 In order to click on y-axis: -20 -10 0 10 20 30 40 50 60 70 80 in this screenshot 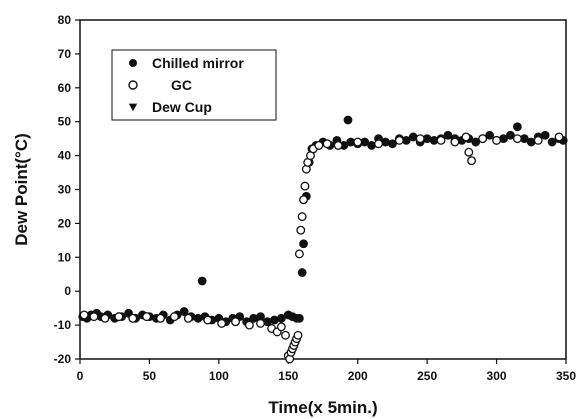, I will do `click(67, 189)`.